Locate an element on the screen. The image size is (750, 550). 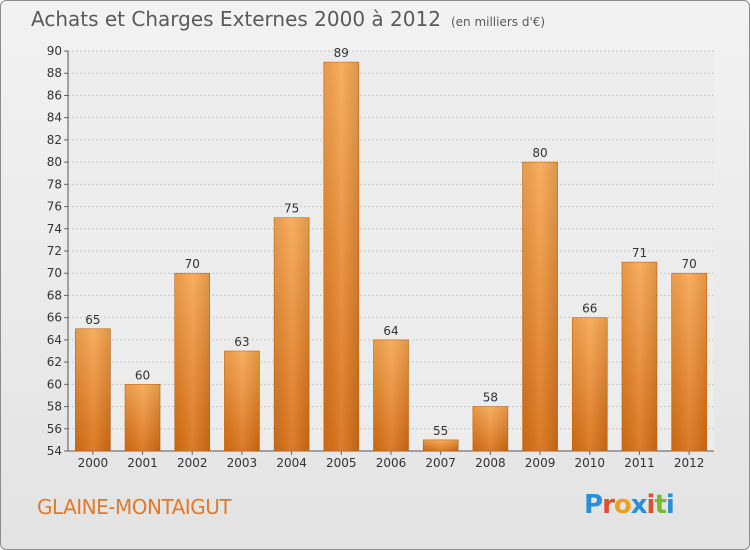
chart-title-text: Achats et Charges Externes 2000 à 2012 is located at coordinates (236, 19).